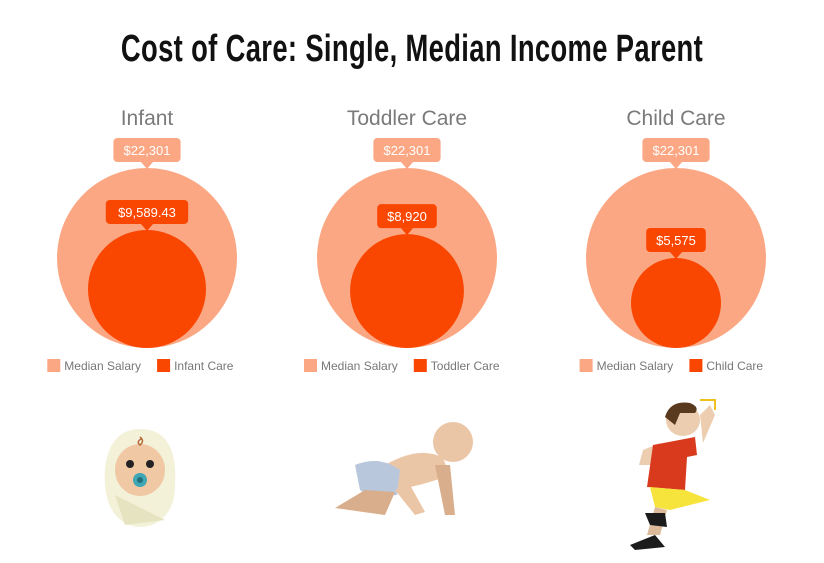  What do you see at coordinates (675, 118) in the screenshot?
I see `panel-title: Child Care` at bounding box center [675, 118].